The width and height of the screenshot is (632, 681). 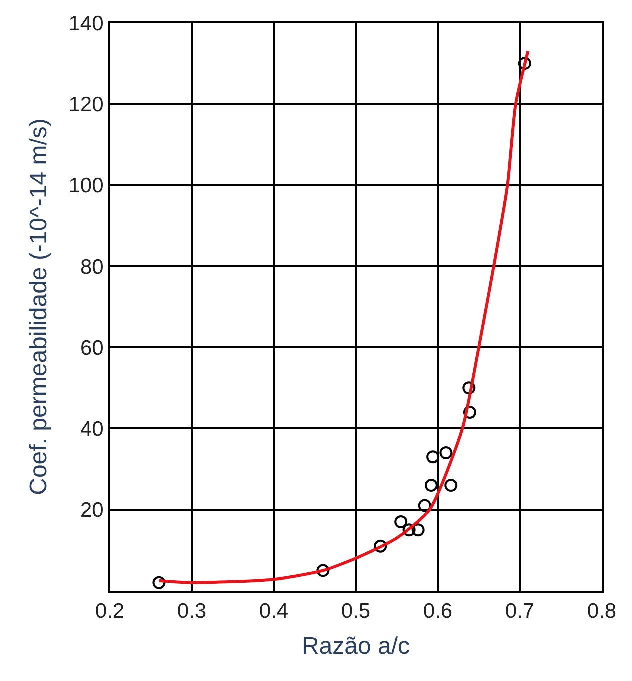 What do you see at coordinates (274, 612) in the screenshot?
I see `x-tick-label: 0.4` at bounding box center [274, 612].